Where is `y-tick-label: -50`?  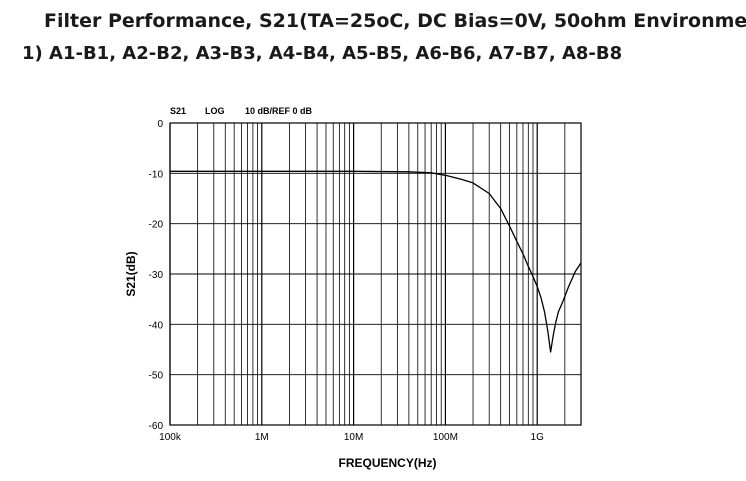 y-tick-label: -50 is located at coordinates (156, 376).